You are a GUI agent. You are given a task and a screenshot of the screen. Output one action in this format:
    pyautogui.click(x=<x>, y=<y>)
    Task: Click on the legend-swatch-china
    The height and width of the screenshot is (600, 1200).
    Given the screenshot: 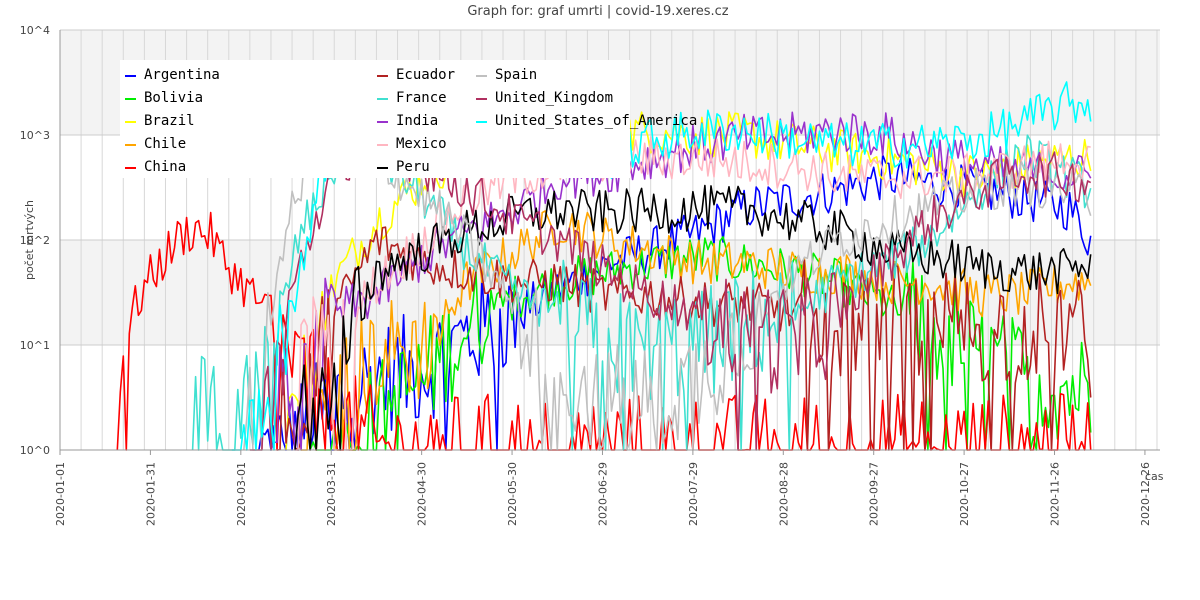 What is the action you would take?
    pyautogui.click(x=130, y=168)
    